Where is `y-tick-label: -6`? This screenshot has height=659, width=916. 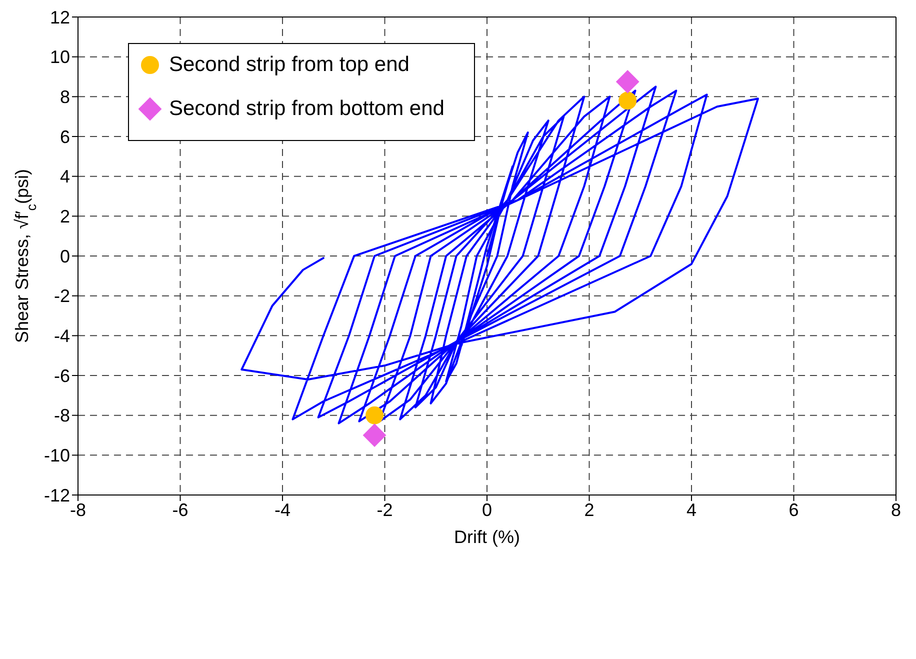
y-tick-label: -6 is located at coordinates (62, 376).